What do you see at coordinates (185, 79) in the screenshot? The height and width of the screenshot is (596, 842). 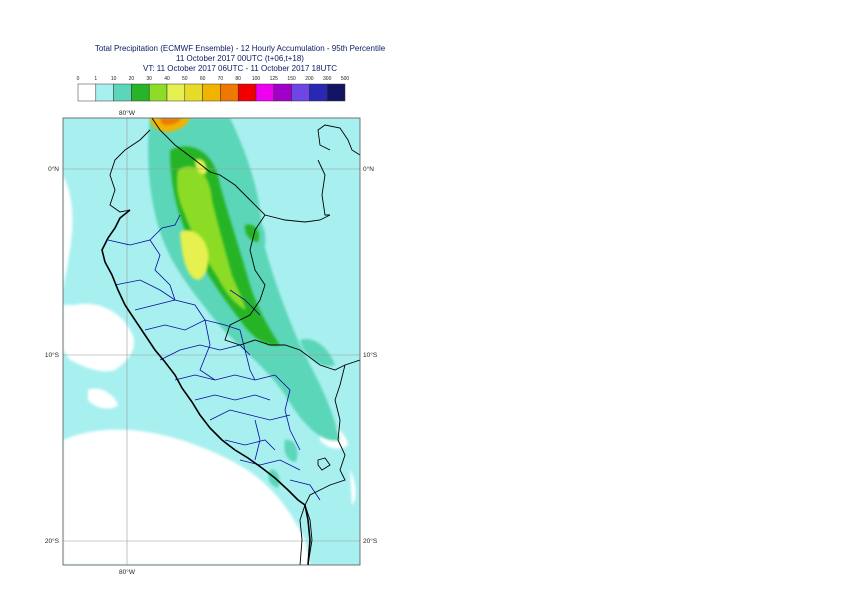 I see `legend-threshold-label: 50` at bounding box center [185, 79].